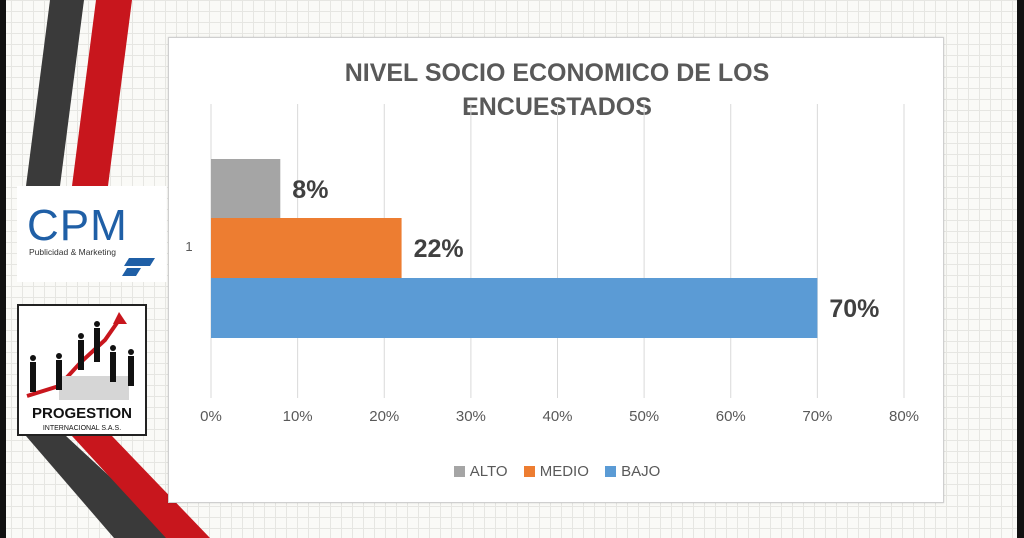 The height and width of the screenshot is (538, 1024). Describe the element at coordinates (310, 190) in the screenshot. I see `data-label-alto: 8%` at that location.